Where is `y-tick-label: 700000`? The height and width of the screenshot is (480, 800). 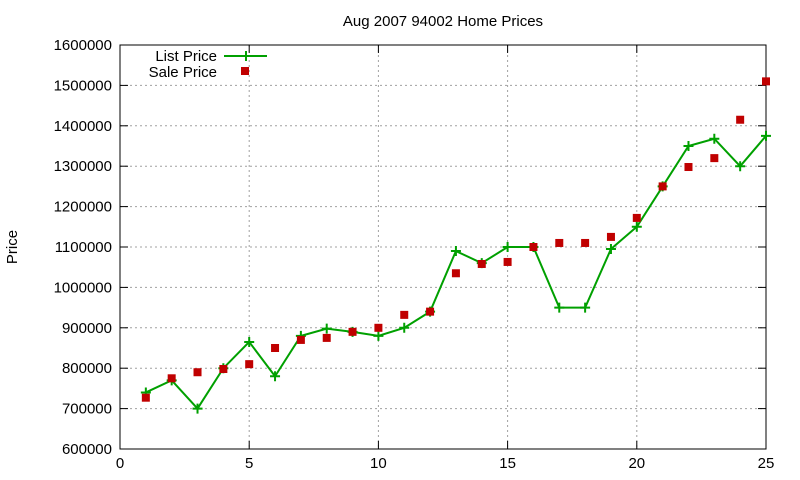
y-tick-label: 700000 is located at coordinates (87, 409).